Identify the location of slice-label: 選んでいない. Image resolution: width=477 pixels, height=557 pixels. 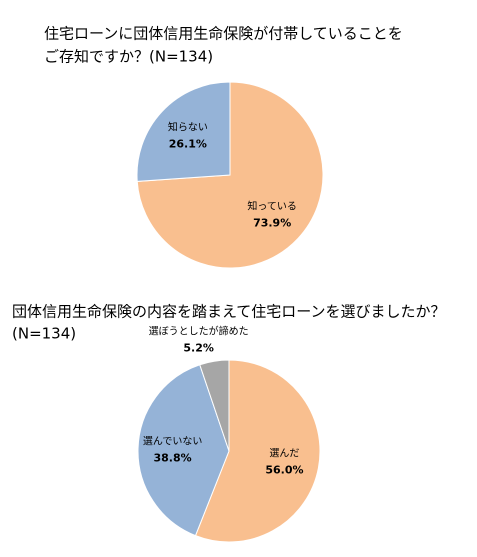
(173, 441).